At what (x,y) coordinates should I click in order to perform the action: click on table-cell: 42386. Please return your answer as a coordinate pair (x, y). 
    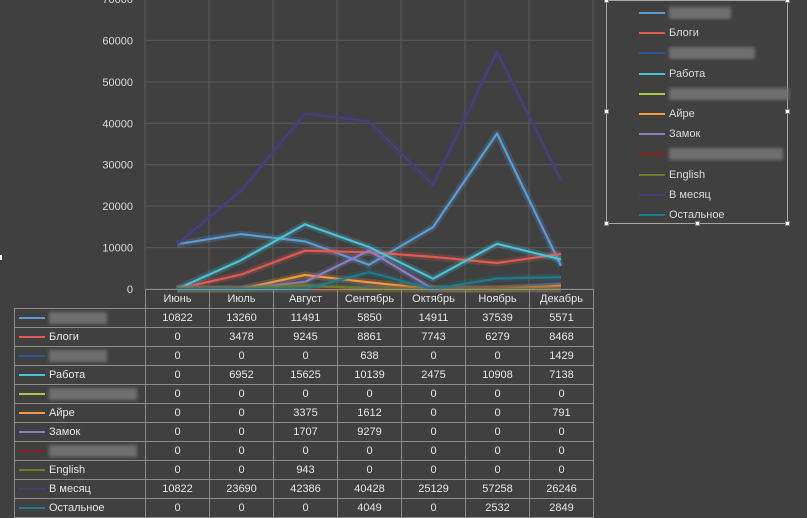
    Looking at the image, I should click on (305, 489).